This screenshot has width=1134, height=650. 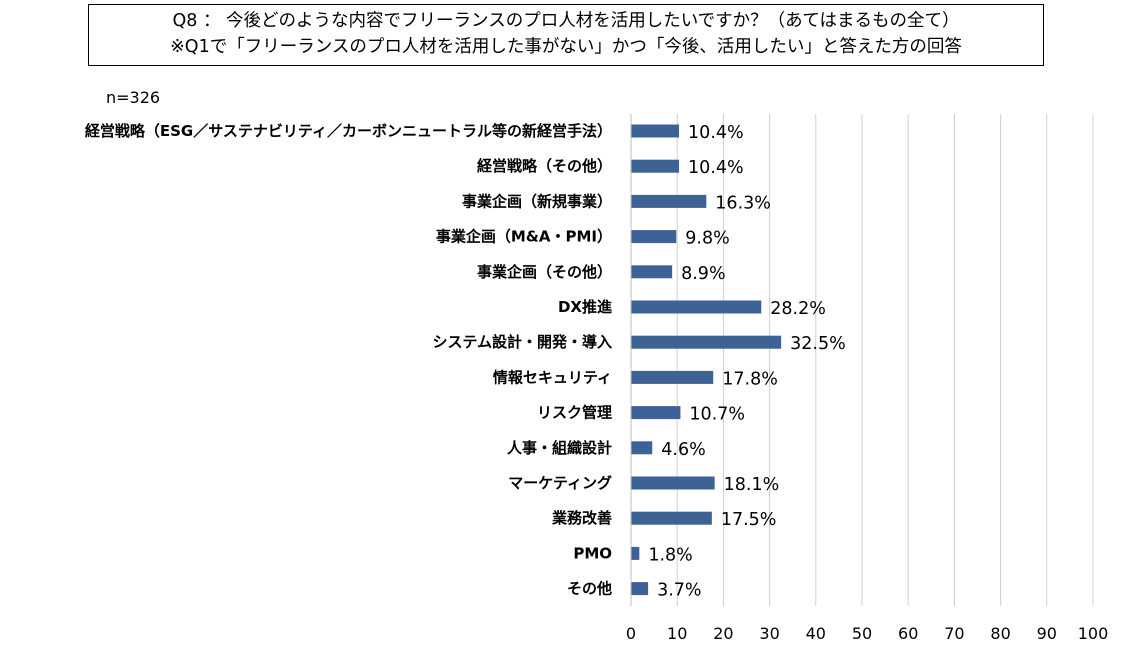 What do you see at coordinates (544, 272) in the screenshot?
I see `category-label-4: 事業企画（その他）` at bounding box center [544, 272].